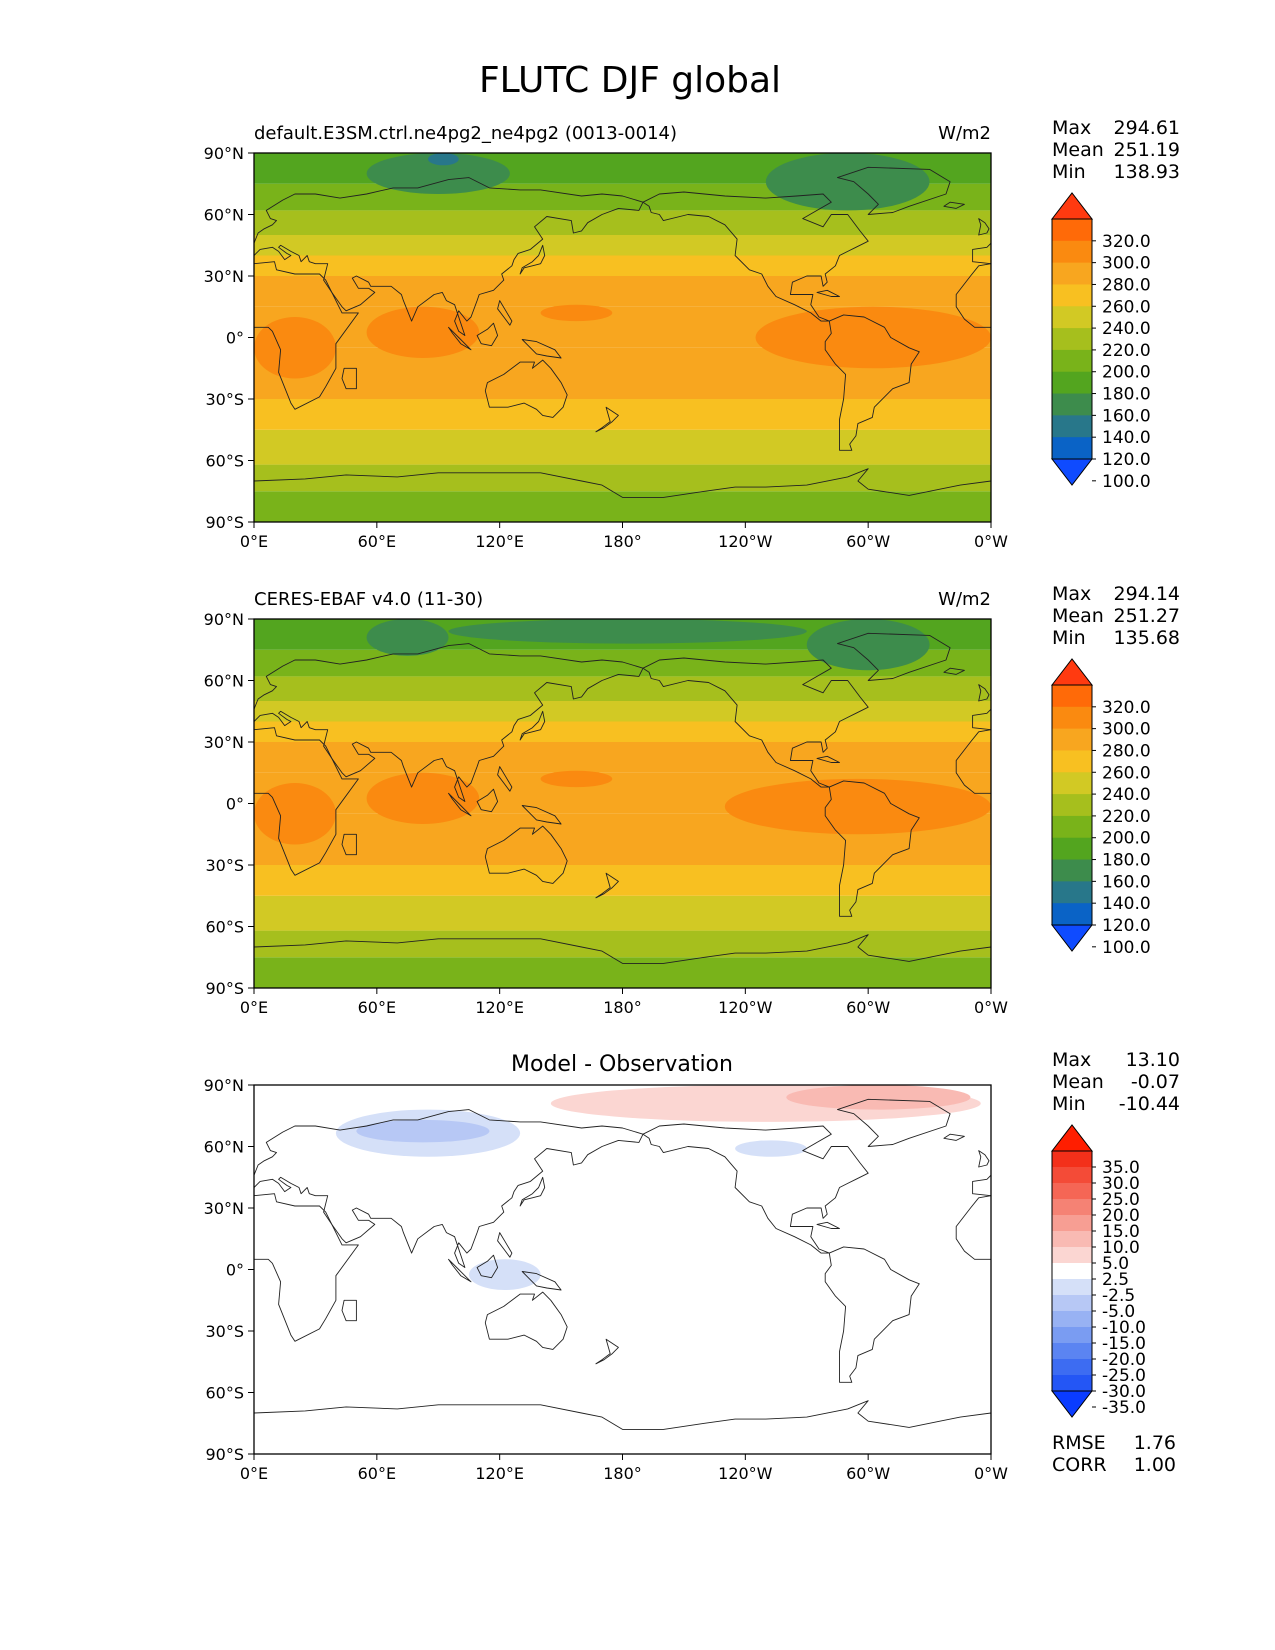 The image size is (1275, 1650). What do you see at coordinates (1072, 672) in the screenshot?
I see `colorbar-extend-max` at bounding box center [1072, 672].